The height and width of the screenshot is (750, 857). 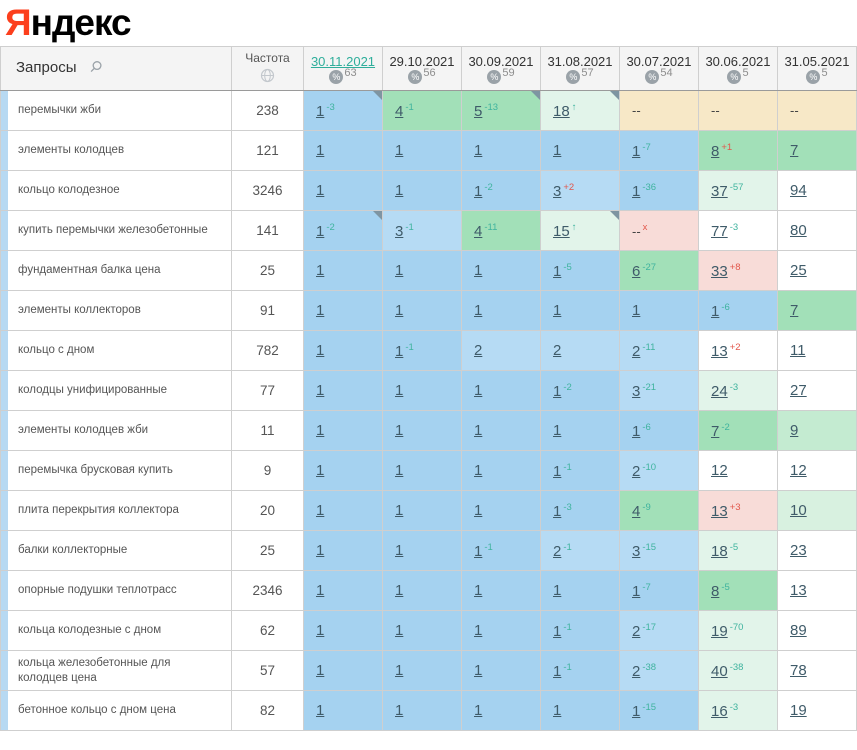 I want to click on position-link: 19, so click(x=719, y=631).